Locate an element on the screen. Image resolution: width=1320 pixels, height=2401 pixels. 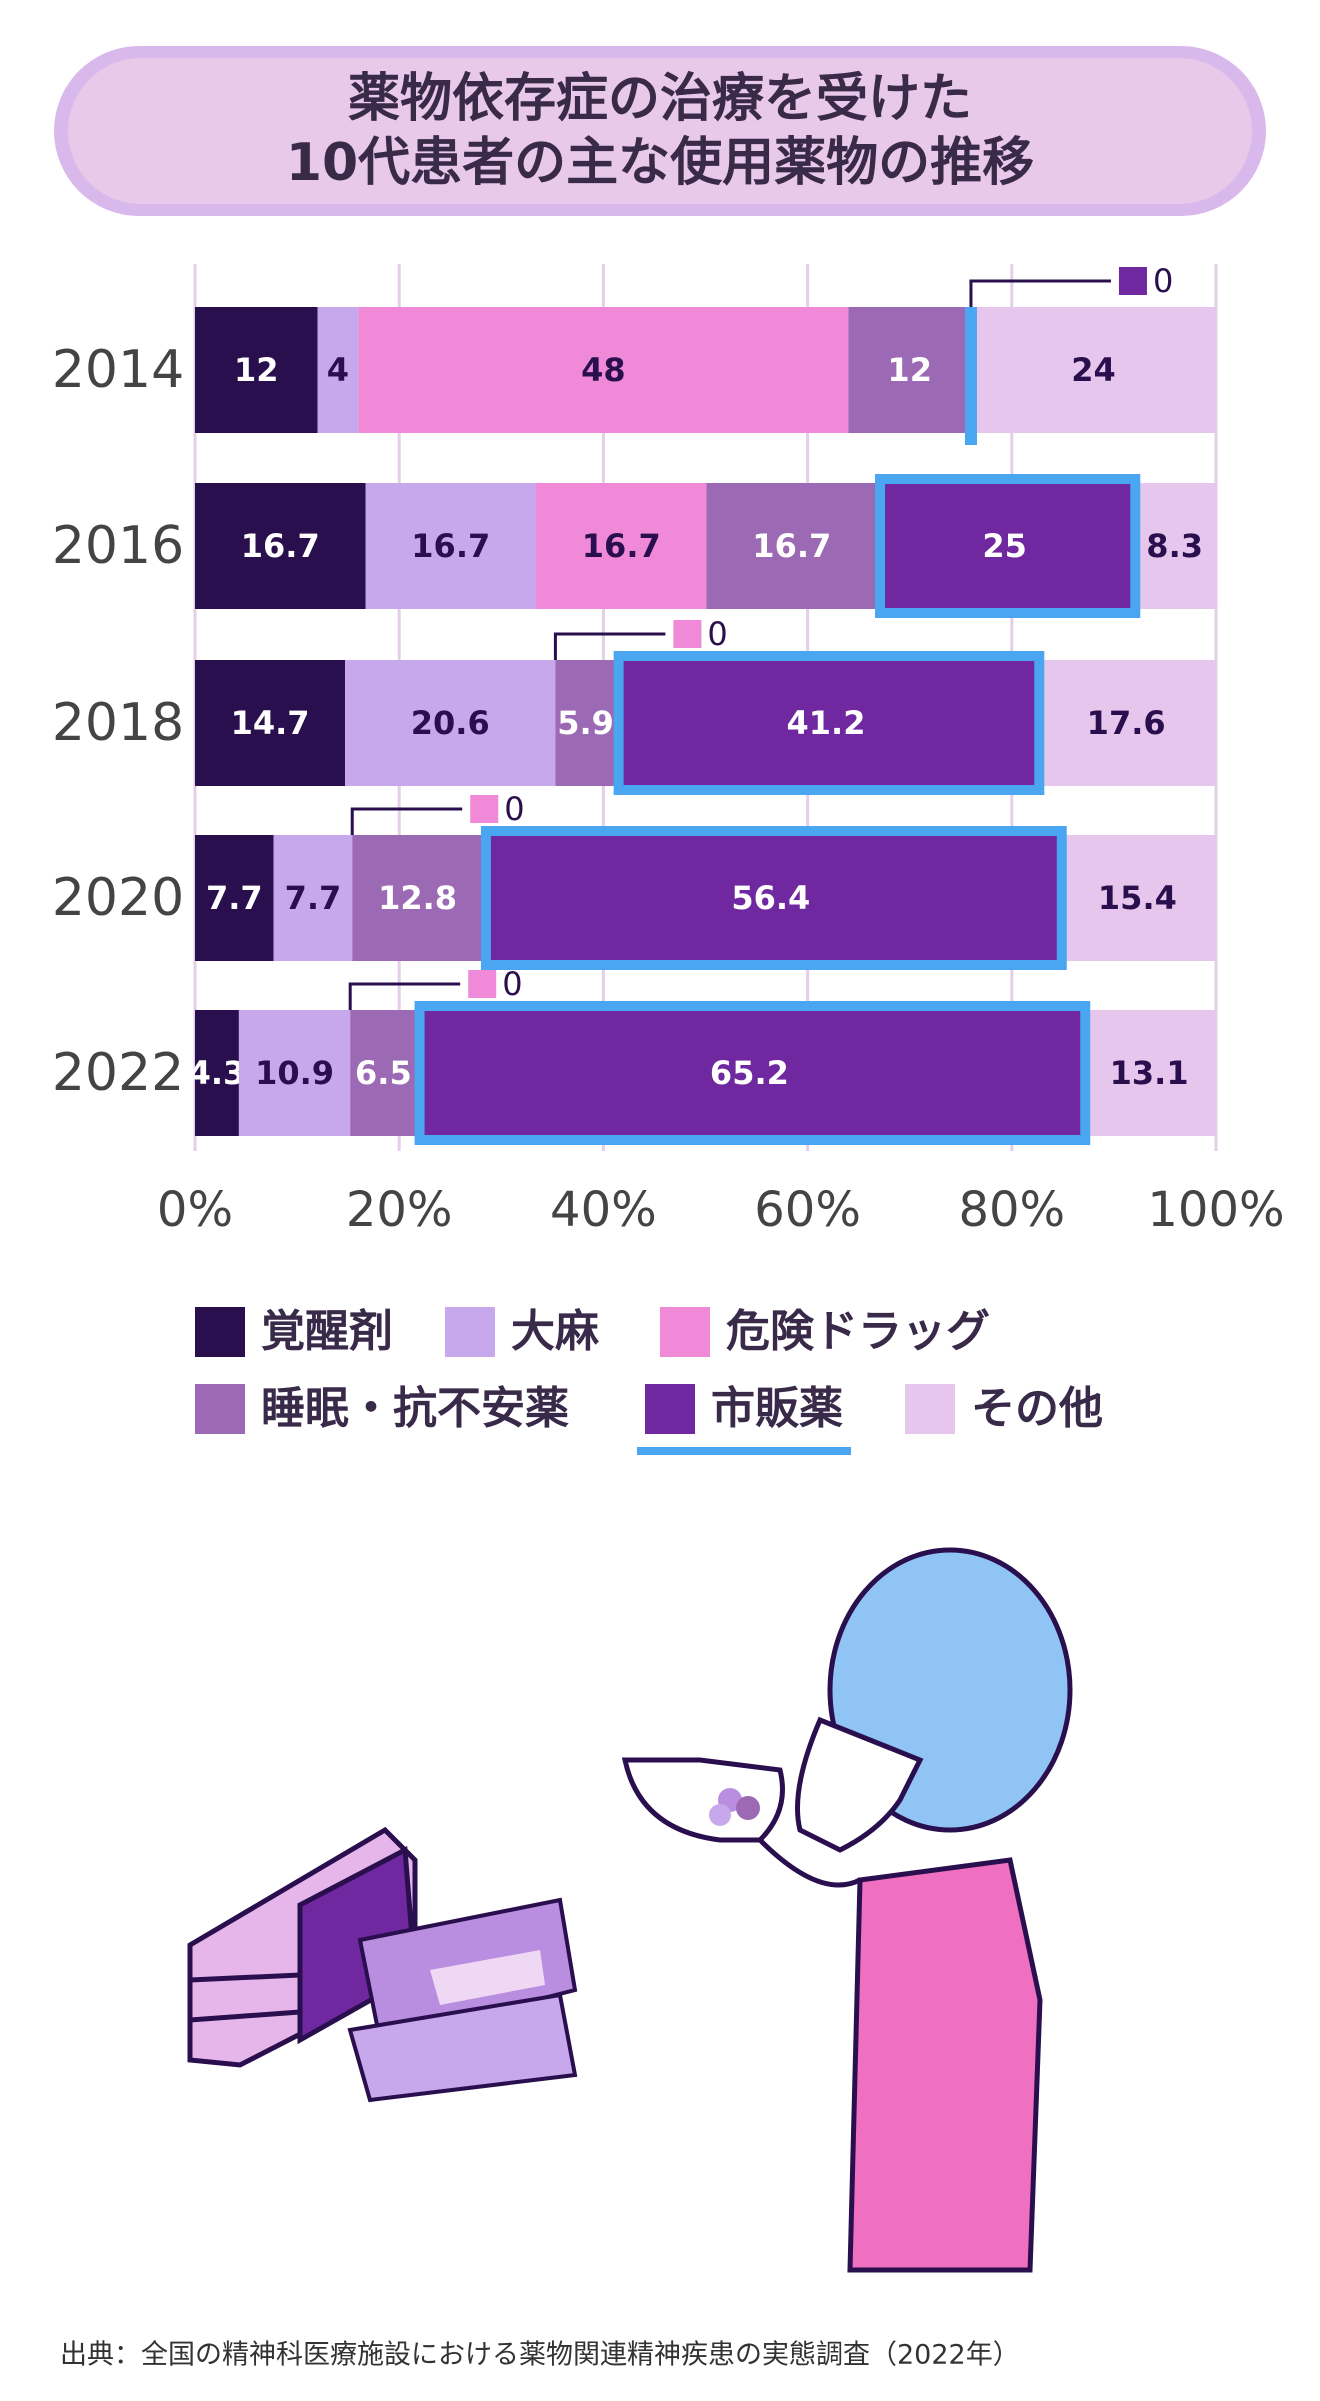
highlight-zero is located at coordinates (970, 376).